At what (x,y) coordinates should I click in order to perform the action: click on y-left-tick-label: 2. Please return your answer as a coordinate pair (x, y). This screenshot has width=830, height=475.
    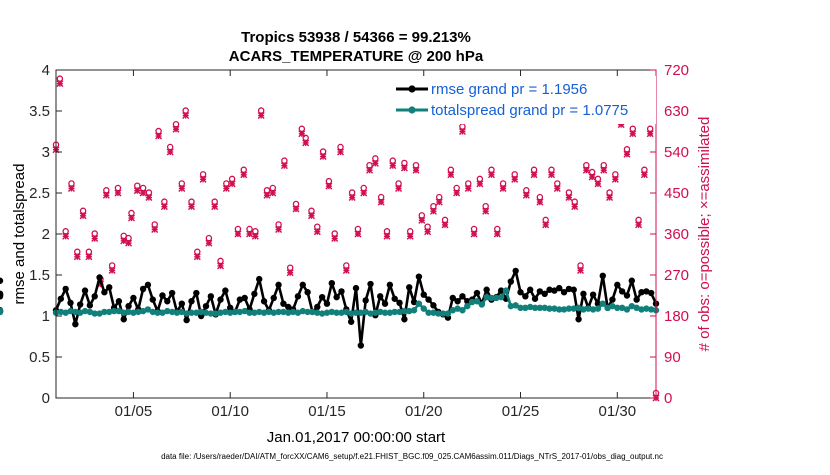
    Looking at the image, I should click on (46, 234).